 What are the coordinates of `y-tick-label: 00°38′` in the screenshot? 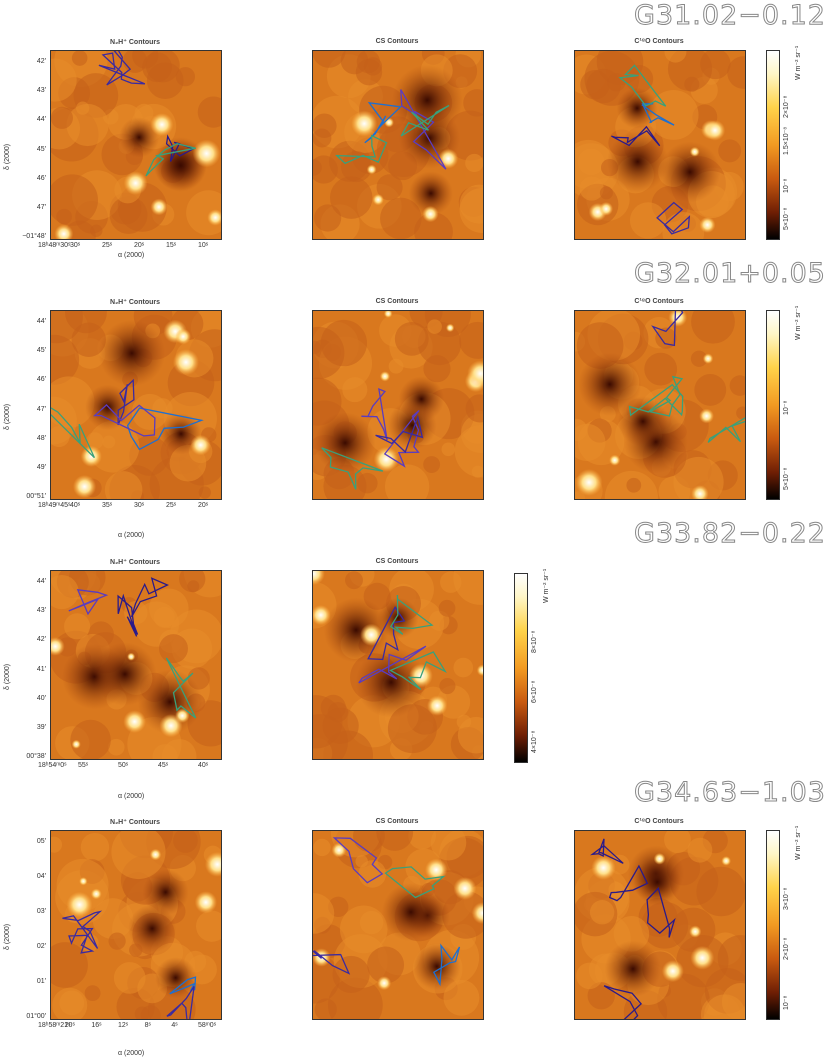 It's located at (36, 756).